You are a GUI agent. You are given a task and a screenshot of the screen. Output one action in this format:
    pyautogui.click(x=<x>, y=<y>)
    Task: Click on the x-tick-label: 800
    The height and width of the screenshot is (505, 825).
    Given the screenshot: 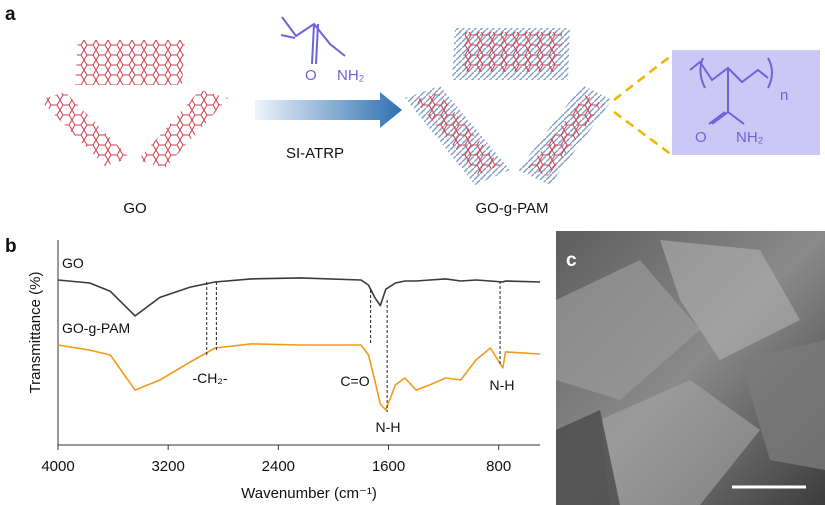 What is the action you would take?
    pyautogui.click(x=498, y=466)
    